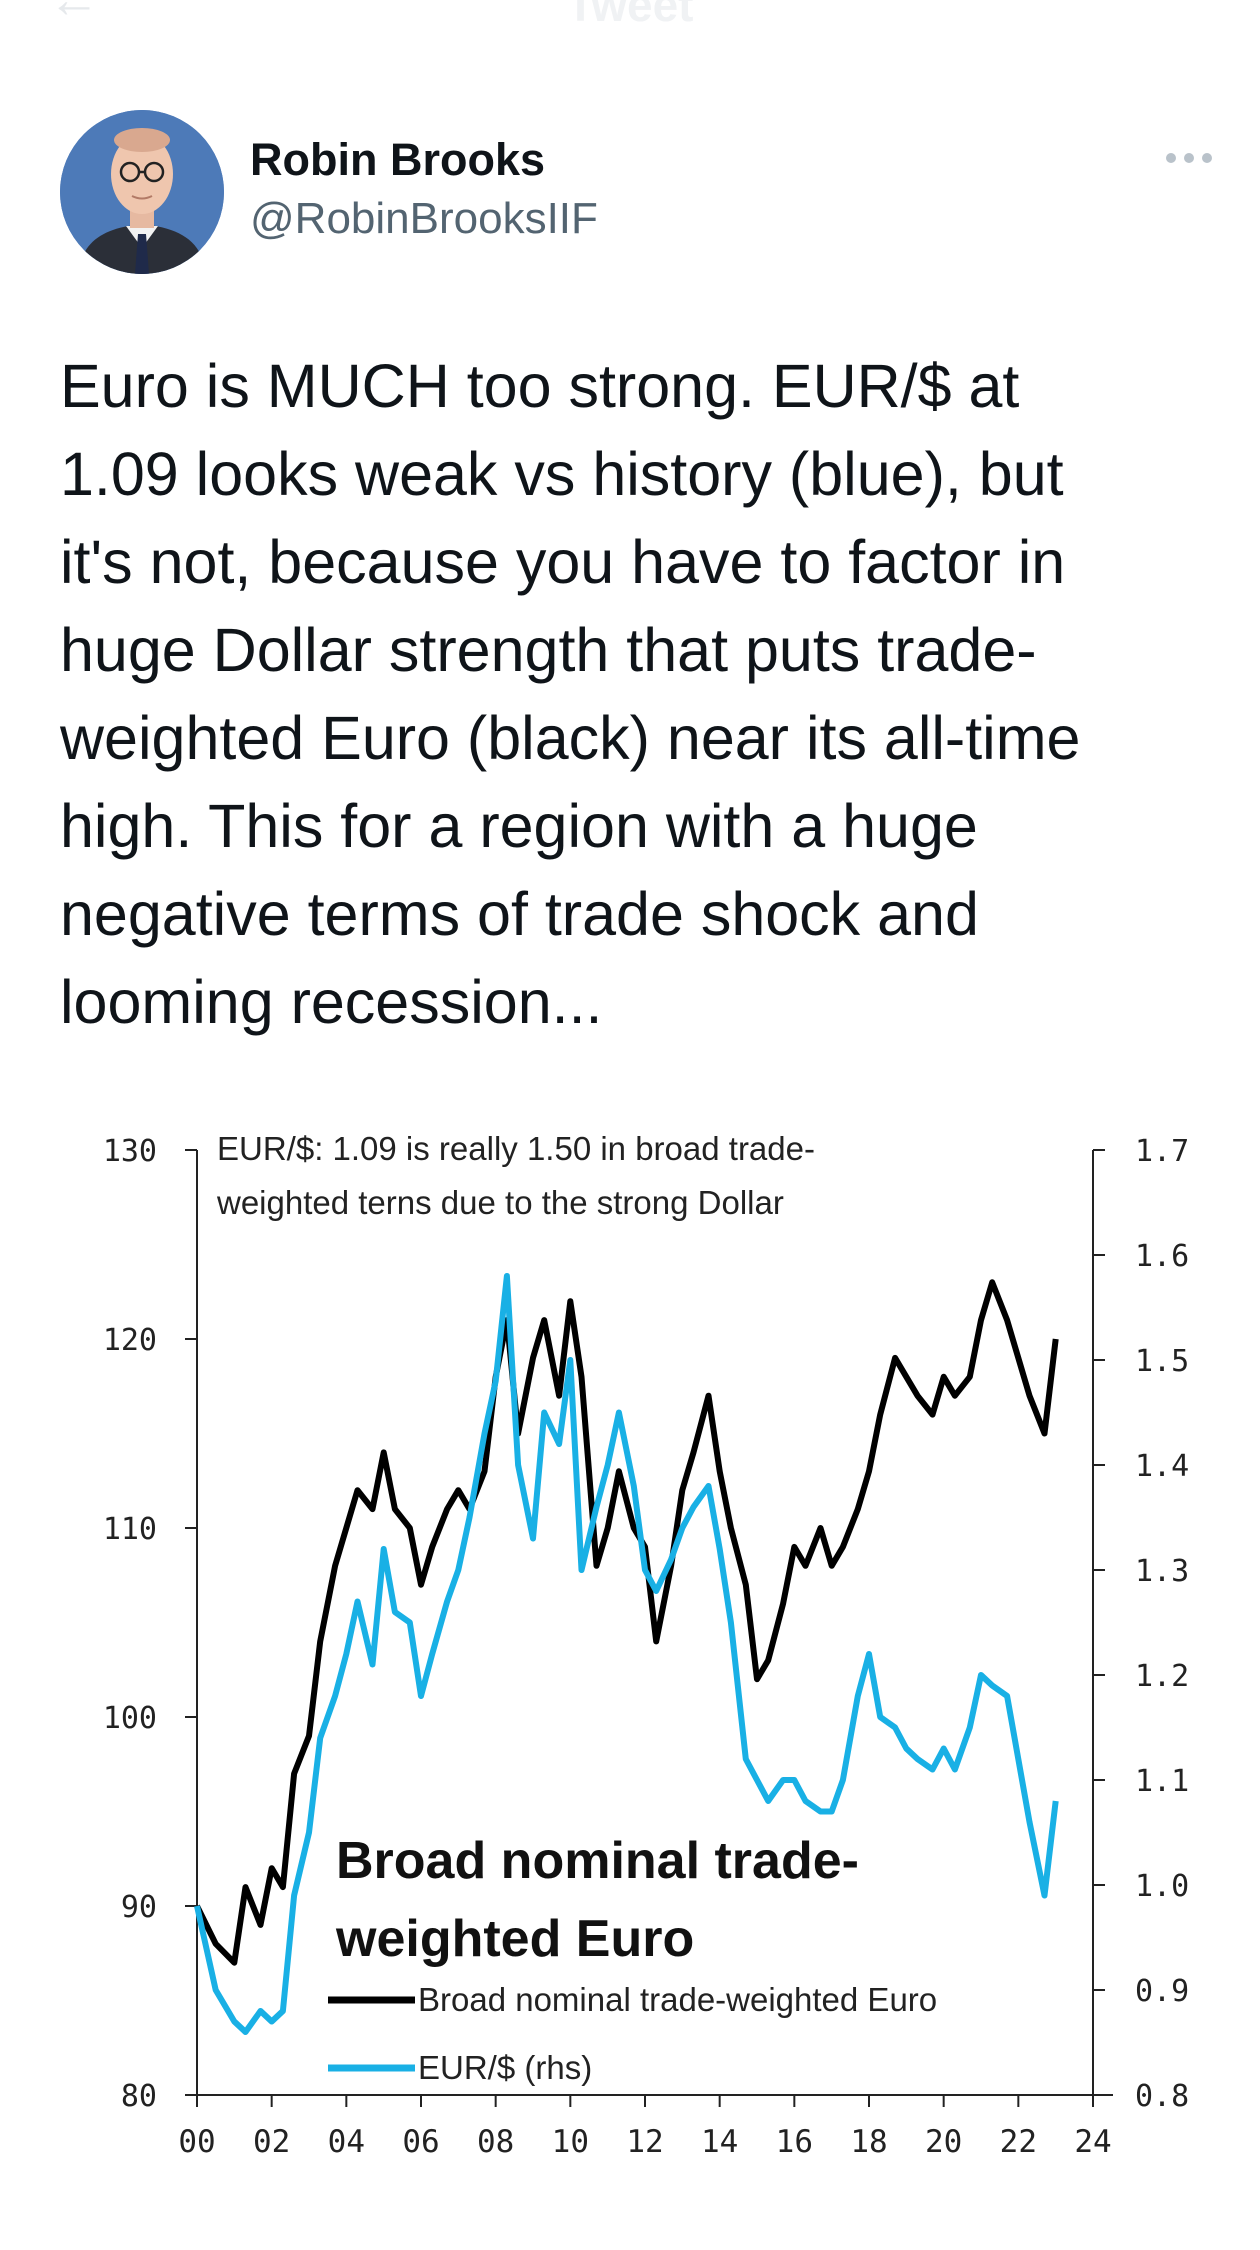 The height and width of the screenshot is (2250, 1260). Describe the element at coordinates (1092, 2142) in the screenshot. I see `x-tick-label: 24` at that location.